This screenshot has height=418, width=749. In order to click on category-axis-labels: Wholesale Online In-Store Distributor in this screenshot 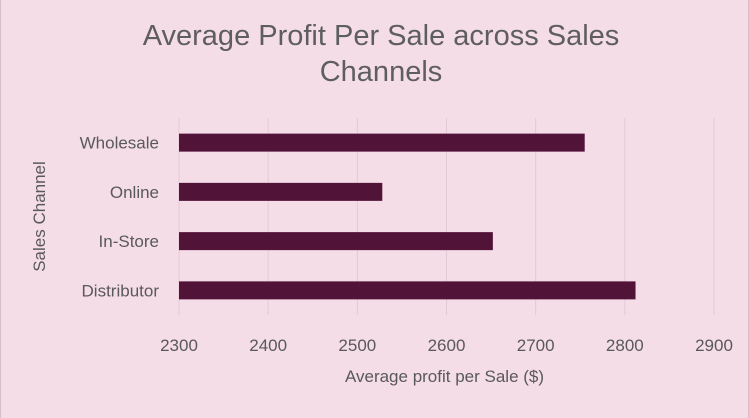, I will do `click(120, 217)`.